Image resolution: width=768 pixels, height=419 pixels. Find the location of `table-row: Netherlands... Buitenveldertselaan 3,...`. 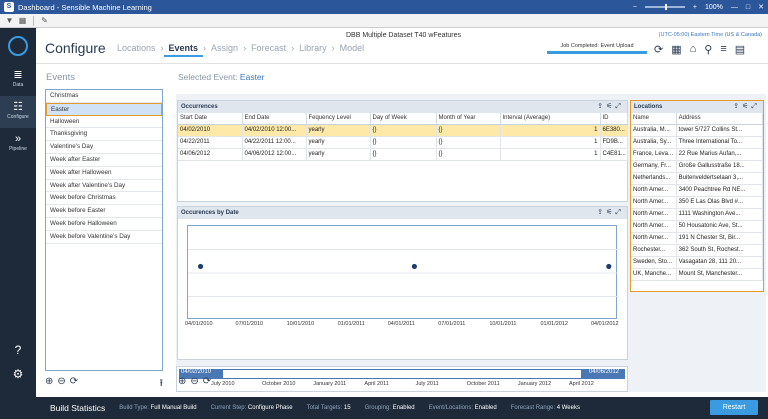

table-row: Netherlands... Buitenveldertselaan 3,... is located at coordinates (697, 178).